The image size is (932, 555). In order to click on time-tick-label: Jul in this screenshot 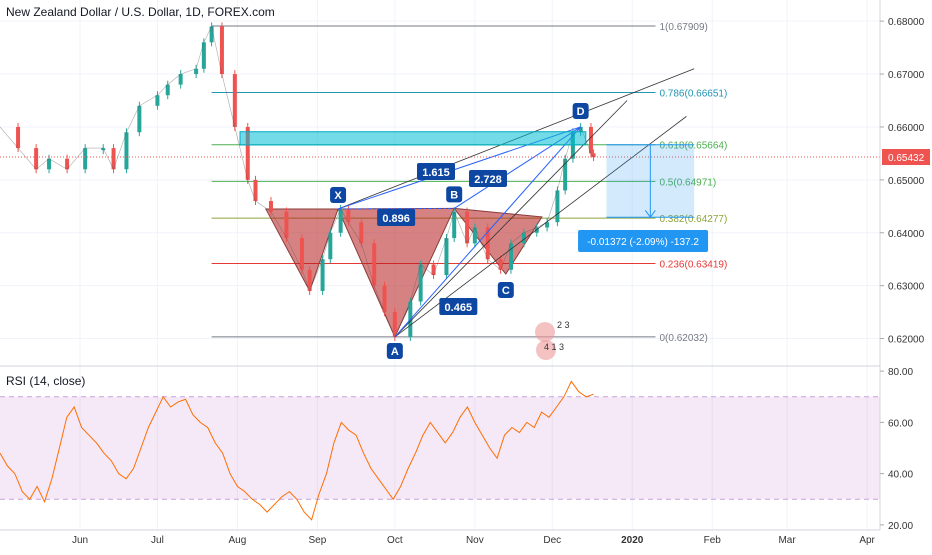, I will do `click(157, 540)`.